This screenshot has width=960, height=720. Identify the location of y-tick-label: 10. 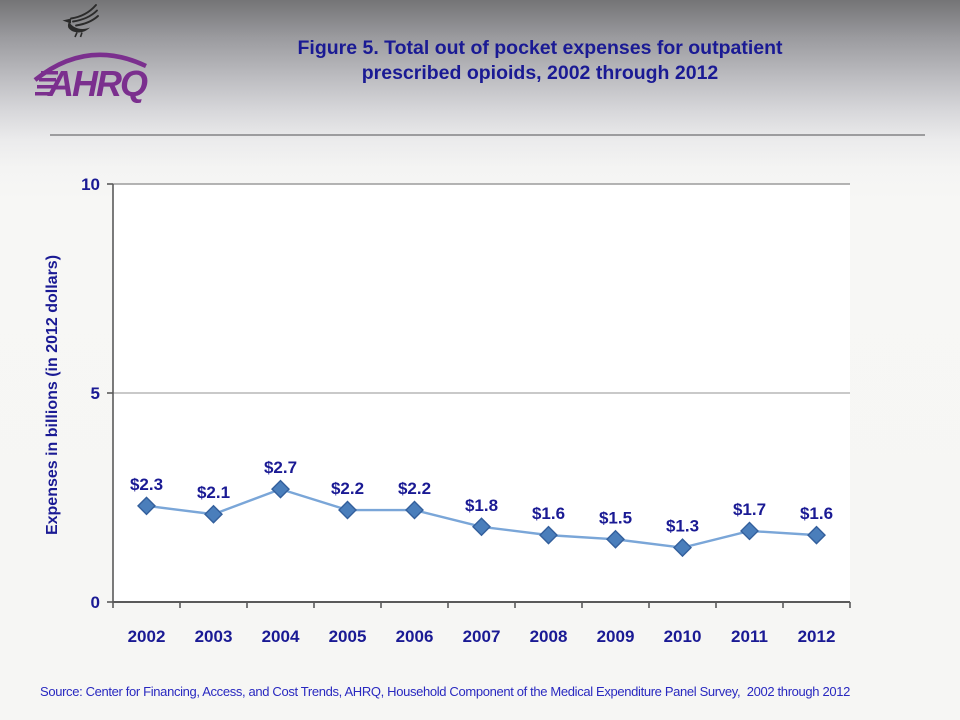
(90, 184).